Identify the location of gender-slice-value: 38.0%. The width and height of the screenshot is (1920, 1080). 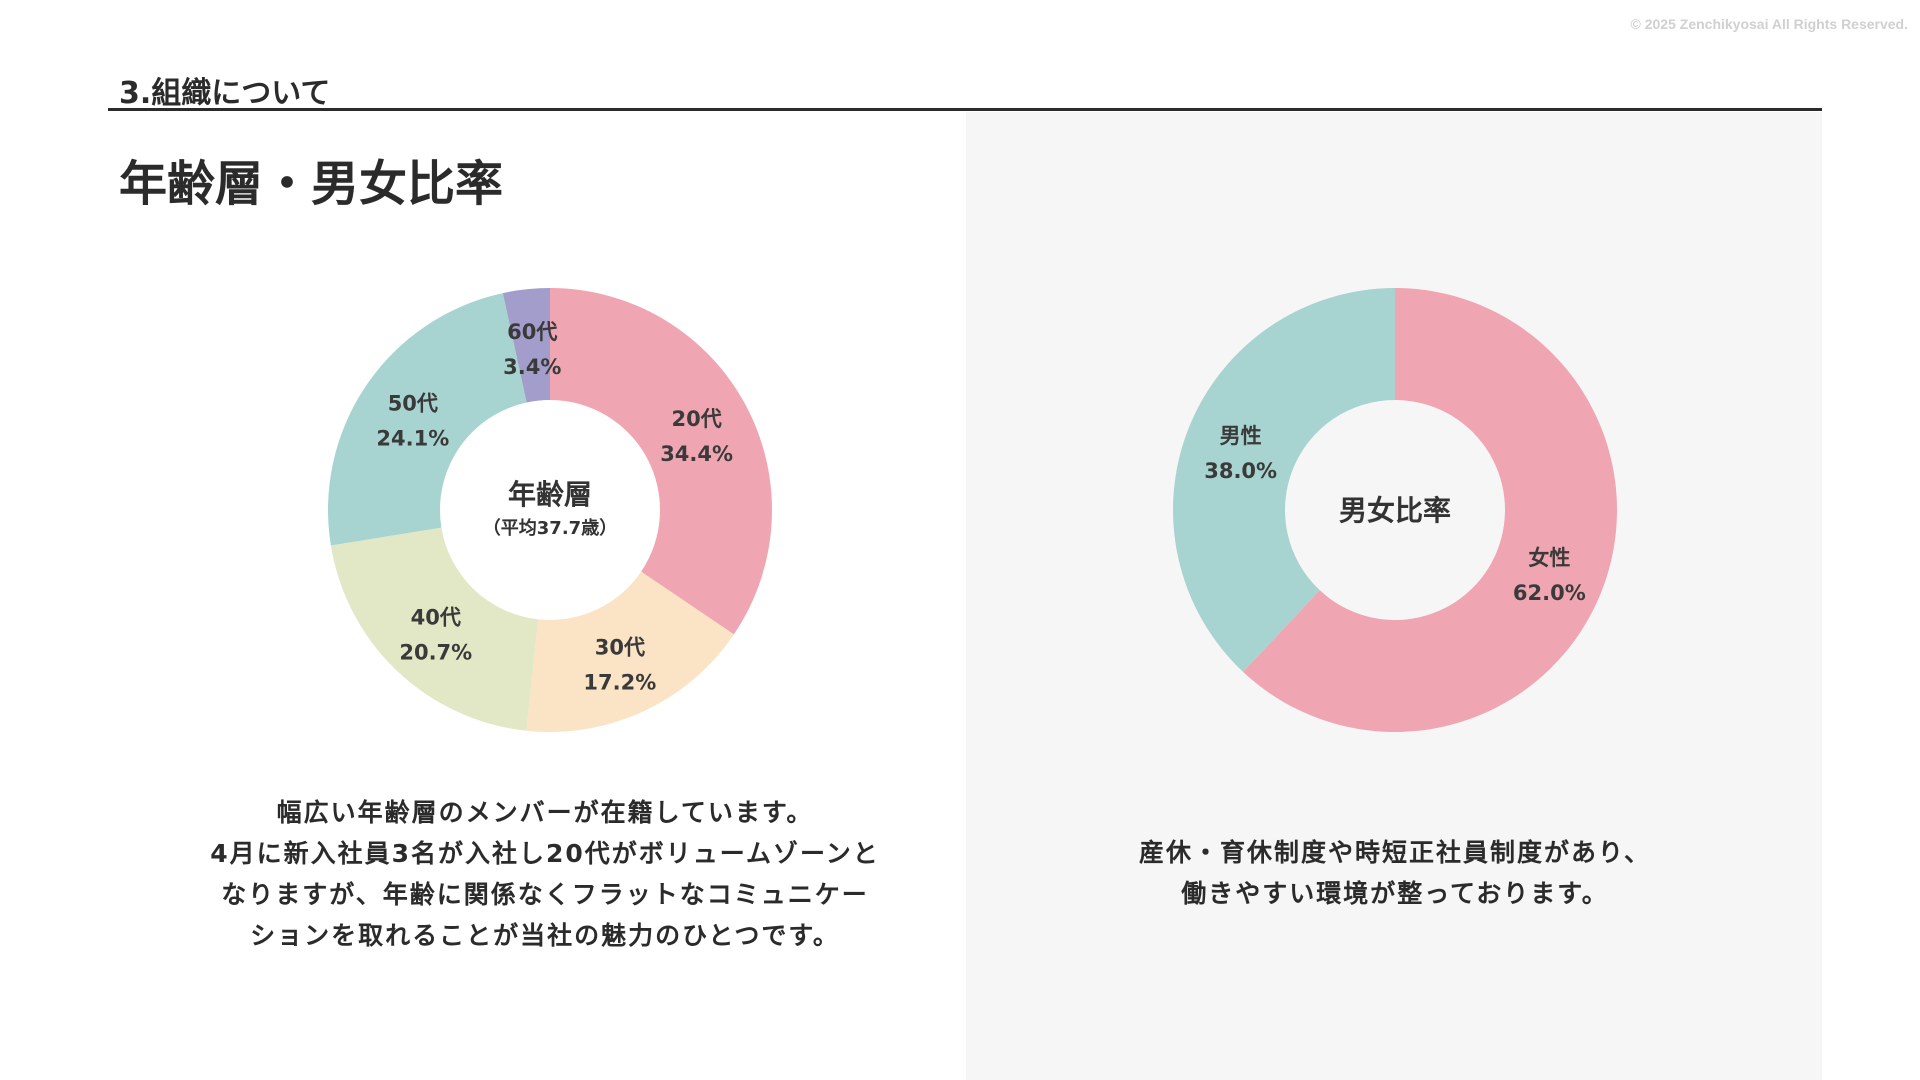
(1240, 471).